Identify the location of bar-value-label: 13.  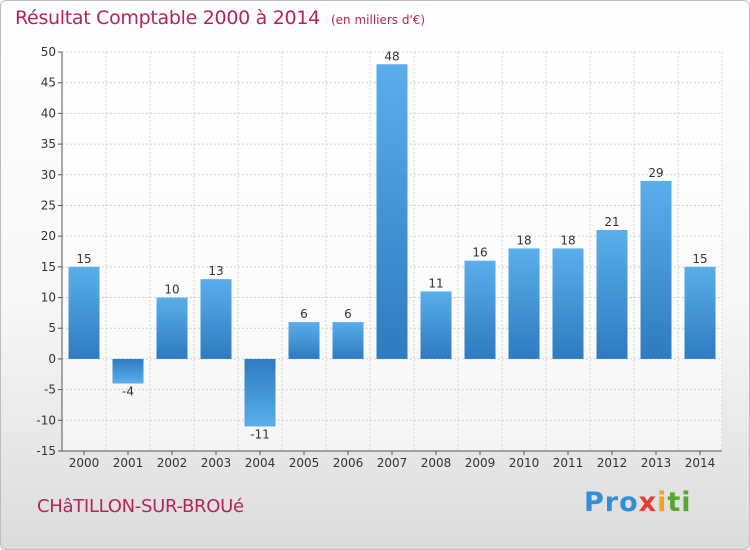
(215, 271).